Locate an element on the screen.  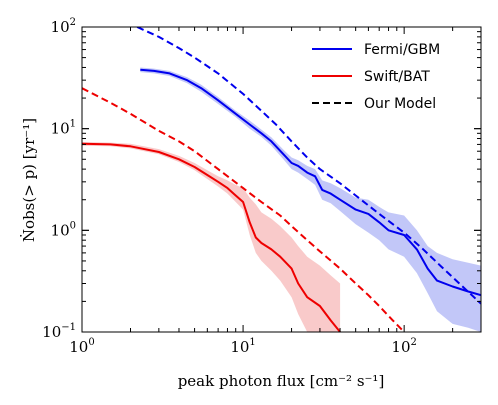
x-tick-label: 10² is located at coordinates (403, 346).